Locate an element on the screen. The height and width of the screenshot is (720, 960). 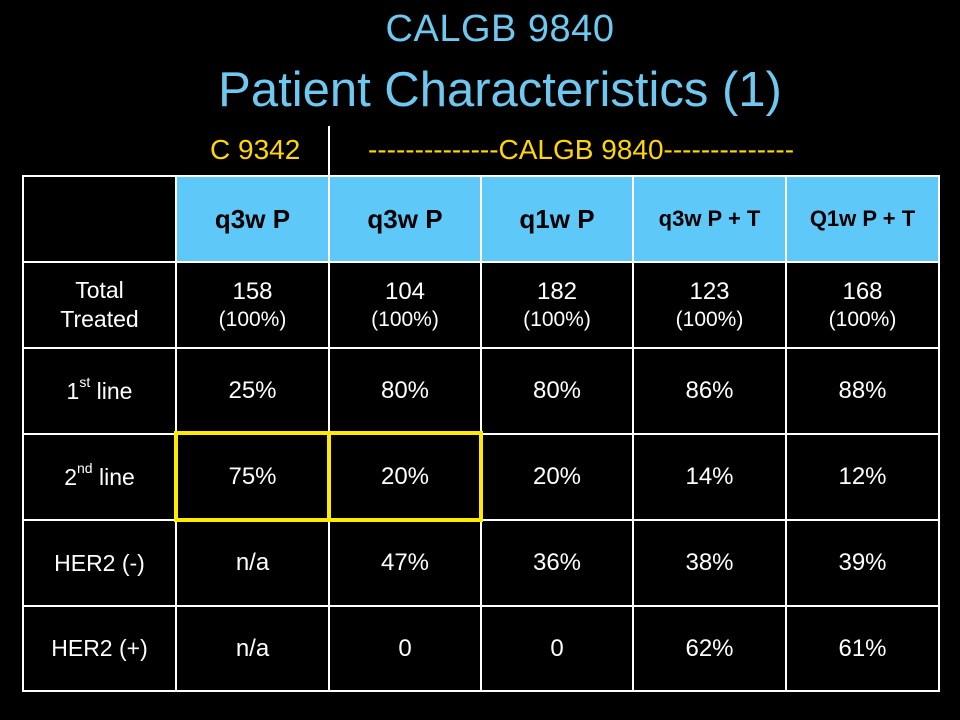
table-header-row: q3w P q3w P q1w P q3w P + T Q1w P + T is located at coordinates (481, 219).